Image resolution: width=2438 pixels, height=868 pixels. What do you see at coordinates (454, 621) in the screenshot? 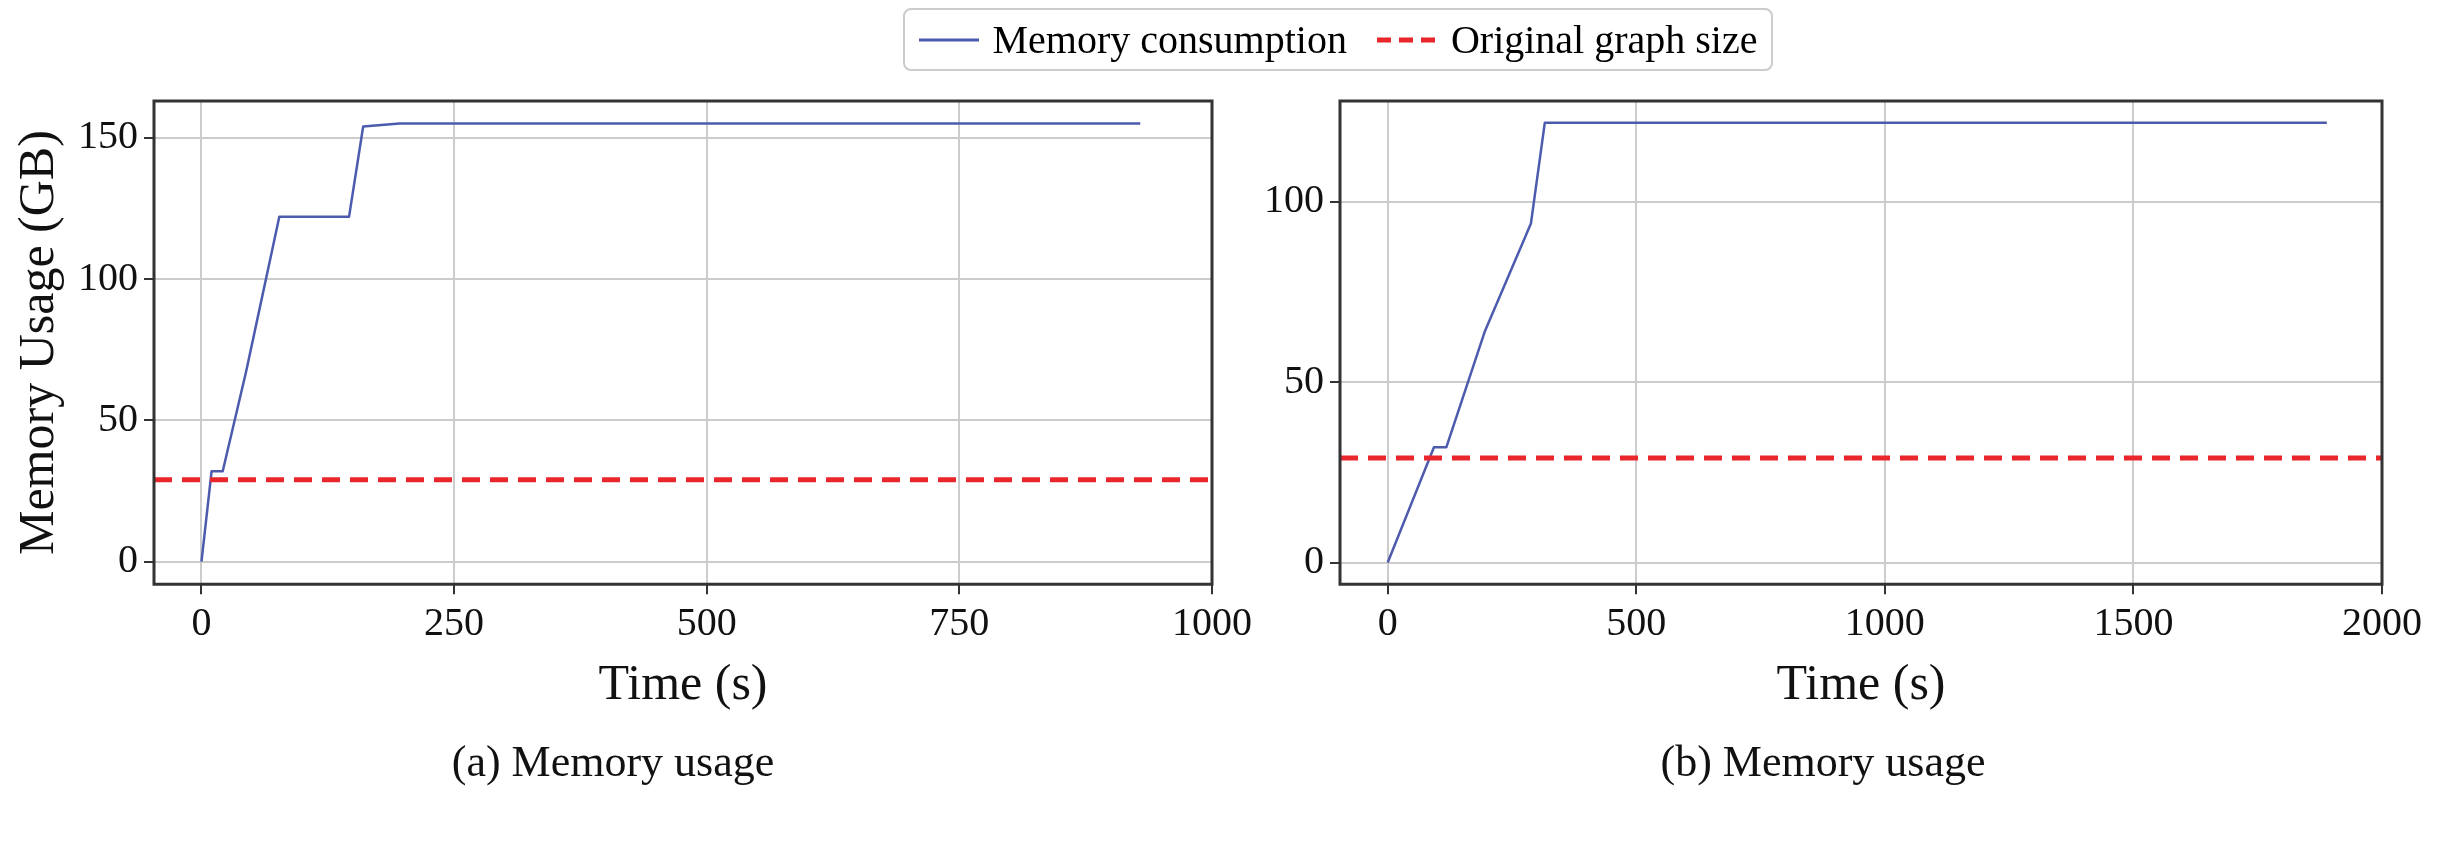
I see `x-tick-label: 250` at bounding box center [454, 621].